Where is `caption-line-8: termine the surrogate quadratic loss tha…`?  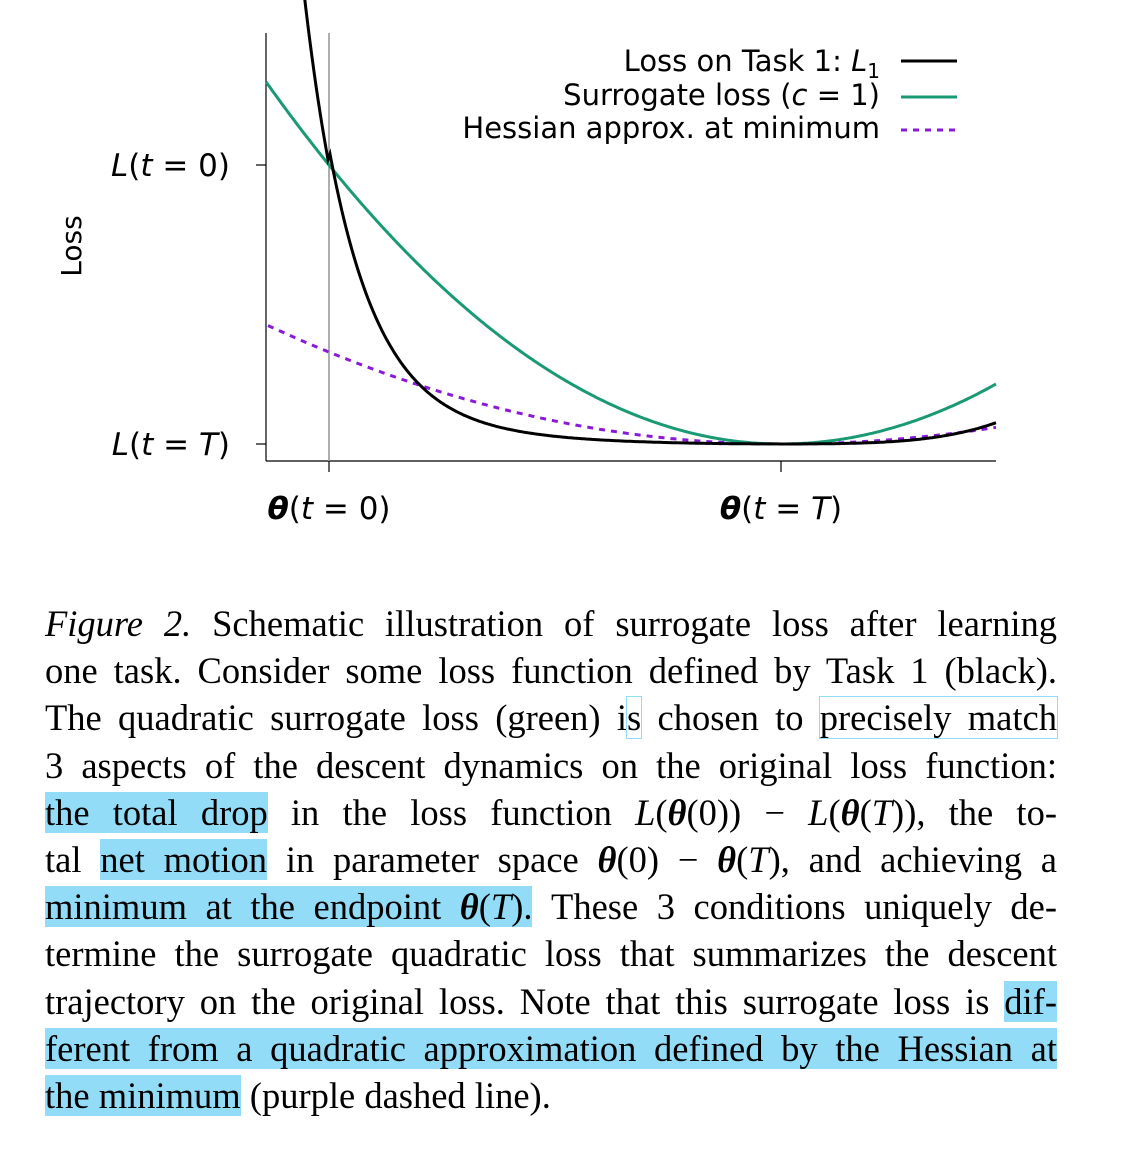 caption-line-8: termine the surrogate quadratic loss tha… is located at coordinates (551, 954).